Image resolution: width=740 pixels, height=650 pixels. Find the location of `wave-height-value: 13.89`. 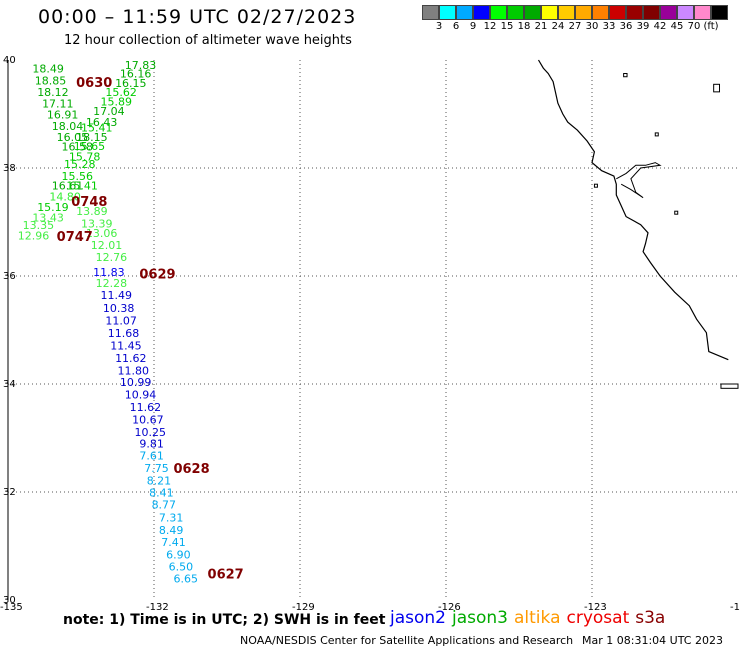

wave-height-value: 13.89 is located at coordinates (92, 211).